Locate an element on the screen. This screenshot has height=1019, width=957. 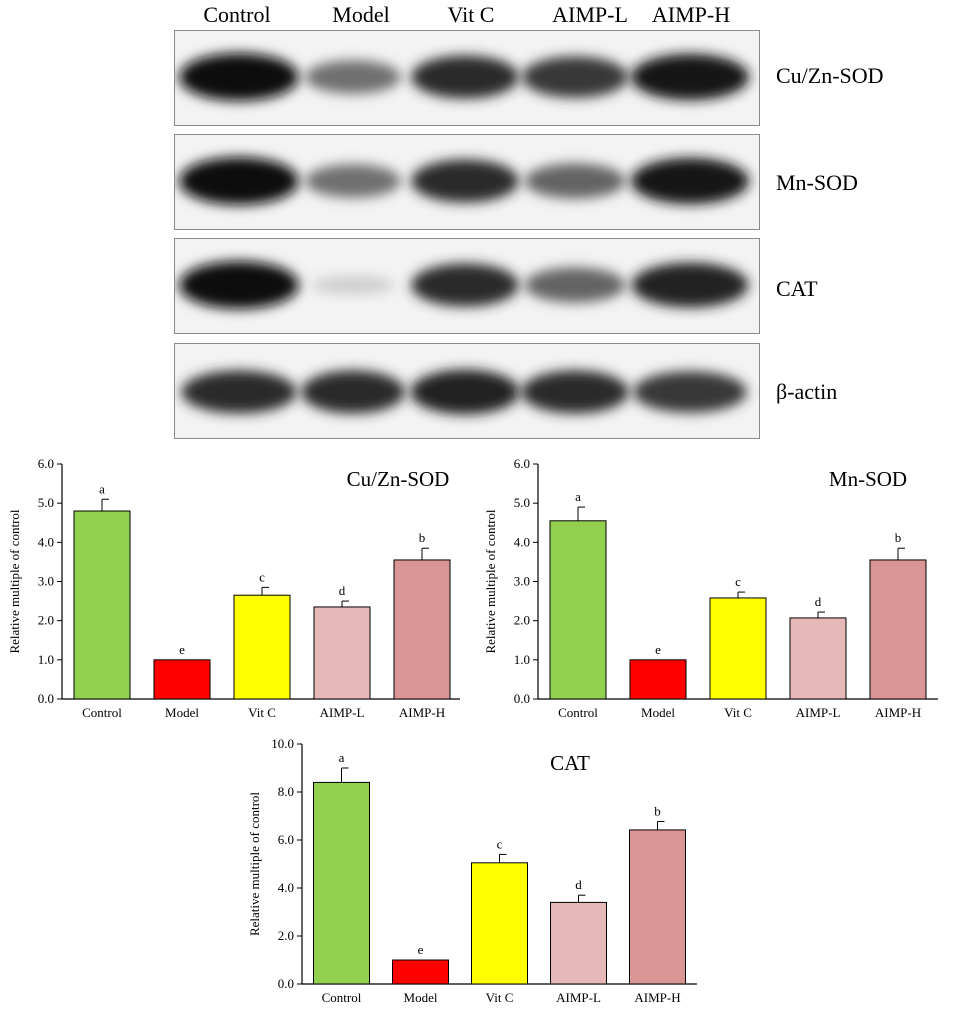
lane-header-vitc: Vit C is located at coordinates (471, 14).